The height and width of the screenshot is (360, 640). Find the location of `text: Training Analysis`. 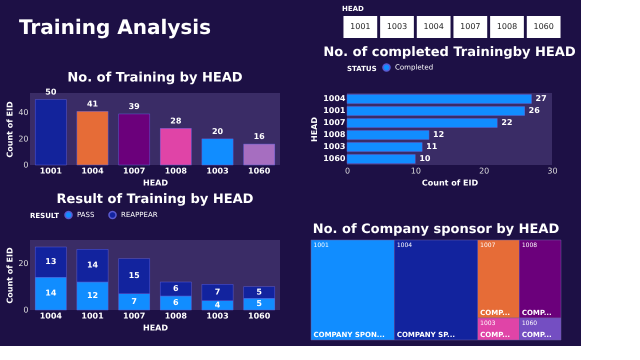

text: Training Analysis is located at coordinates (115, 27).